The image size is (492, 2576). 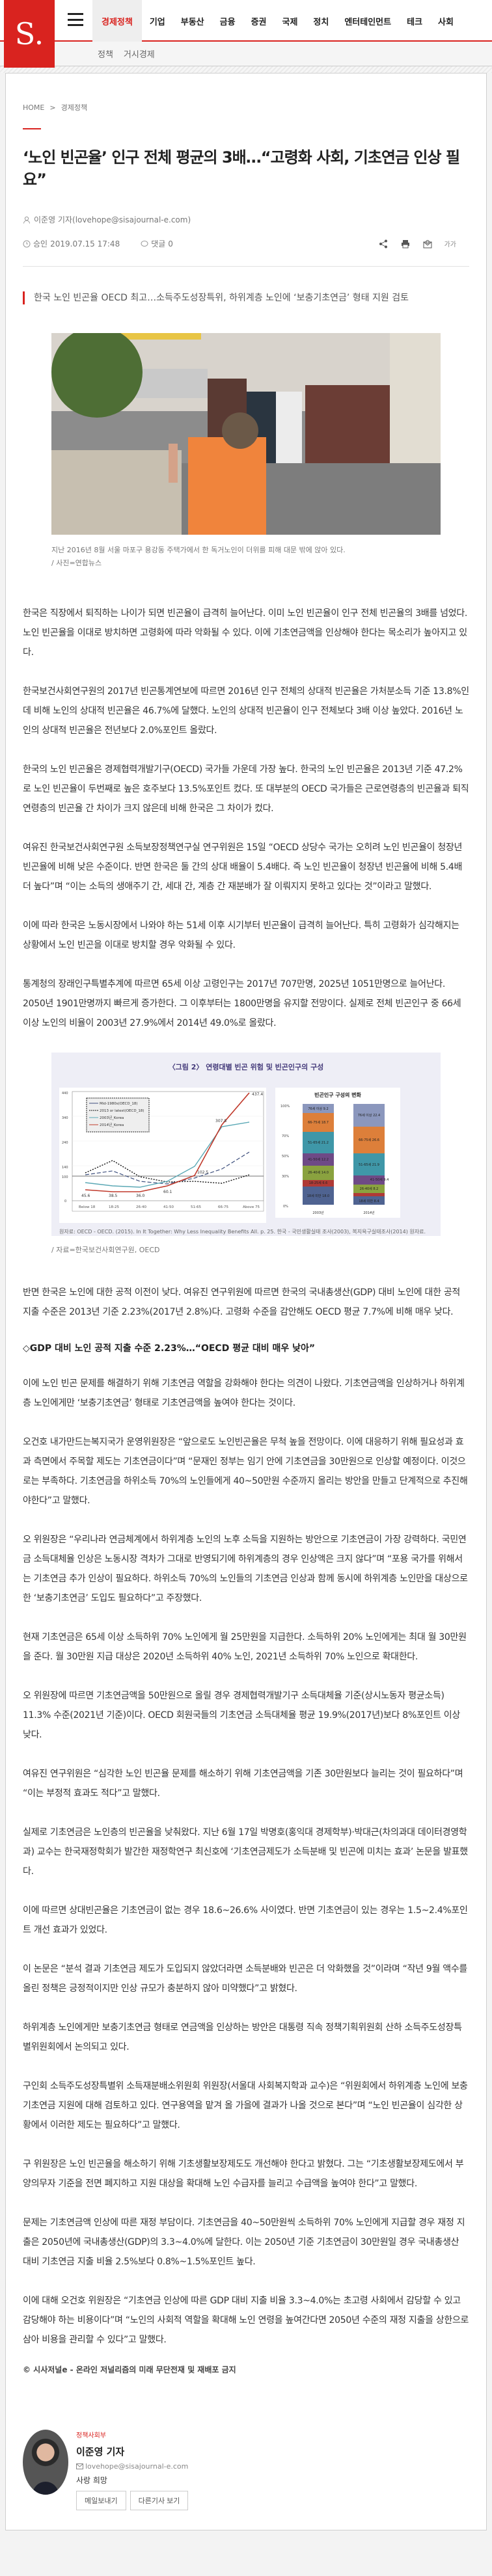 What do you see at coordinates (101, 2452) in the screenshot?
I see `author-name: 이준영 기자` at bounding box center [101, 2452].